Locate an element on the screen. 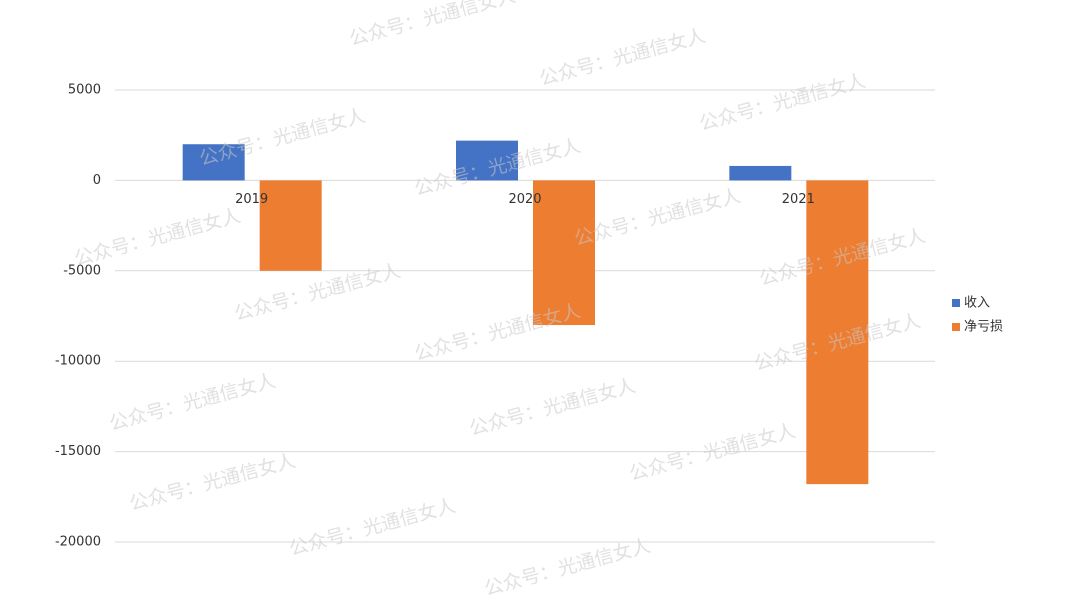 This screenshot has height=607, width=1080. legend-label: 收入 is located at coordinates (977, 303).